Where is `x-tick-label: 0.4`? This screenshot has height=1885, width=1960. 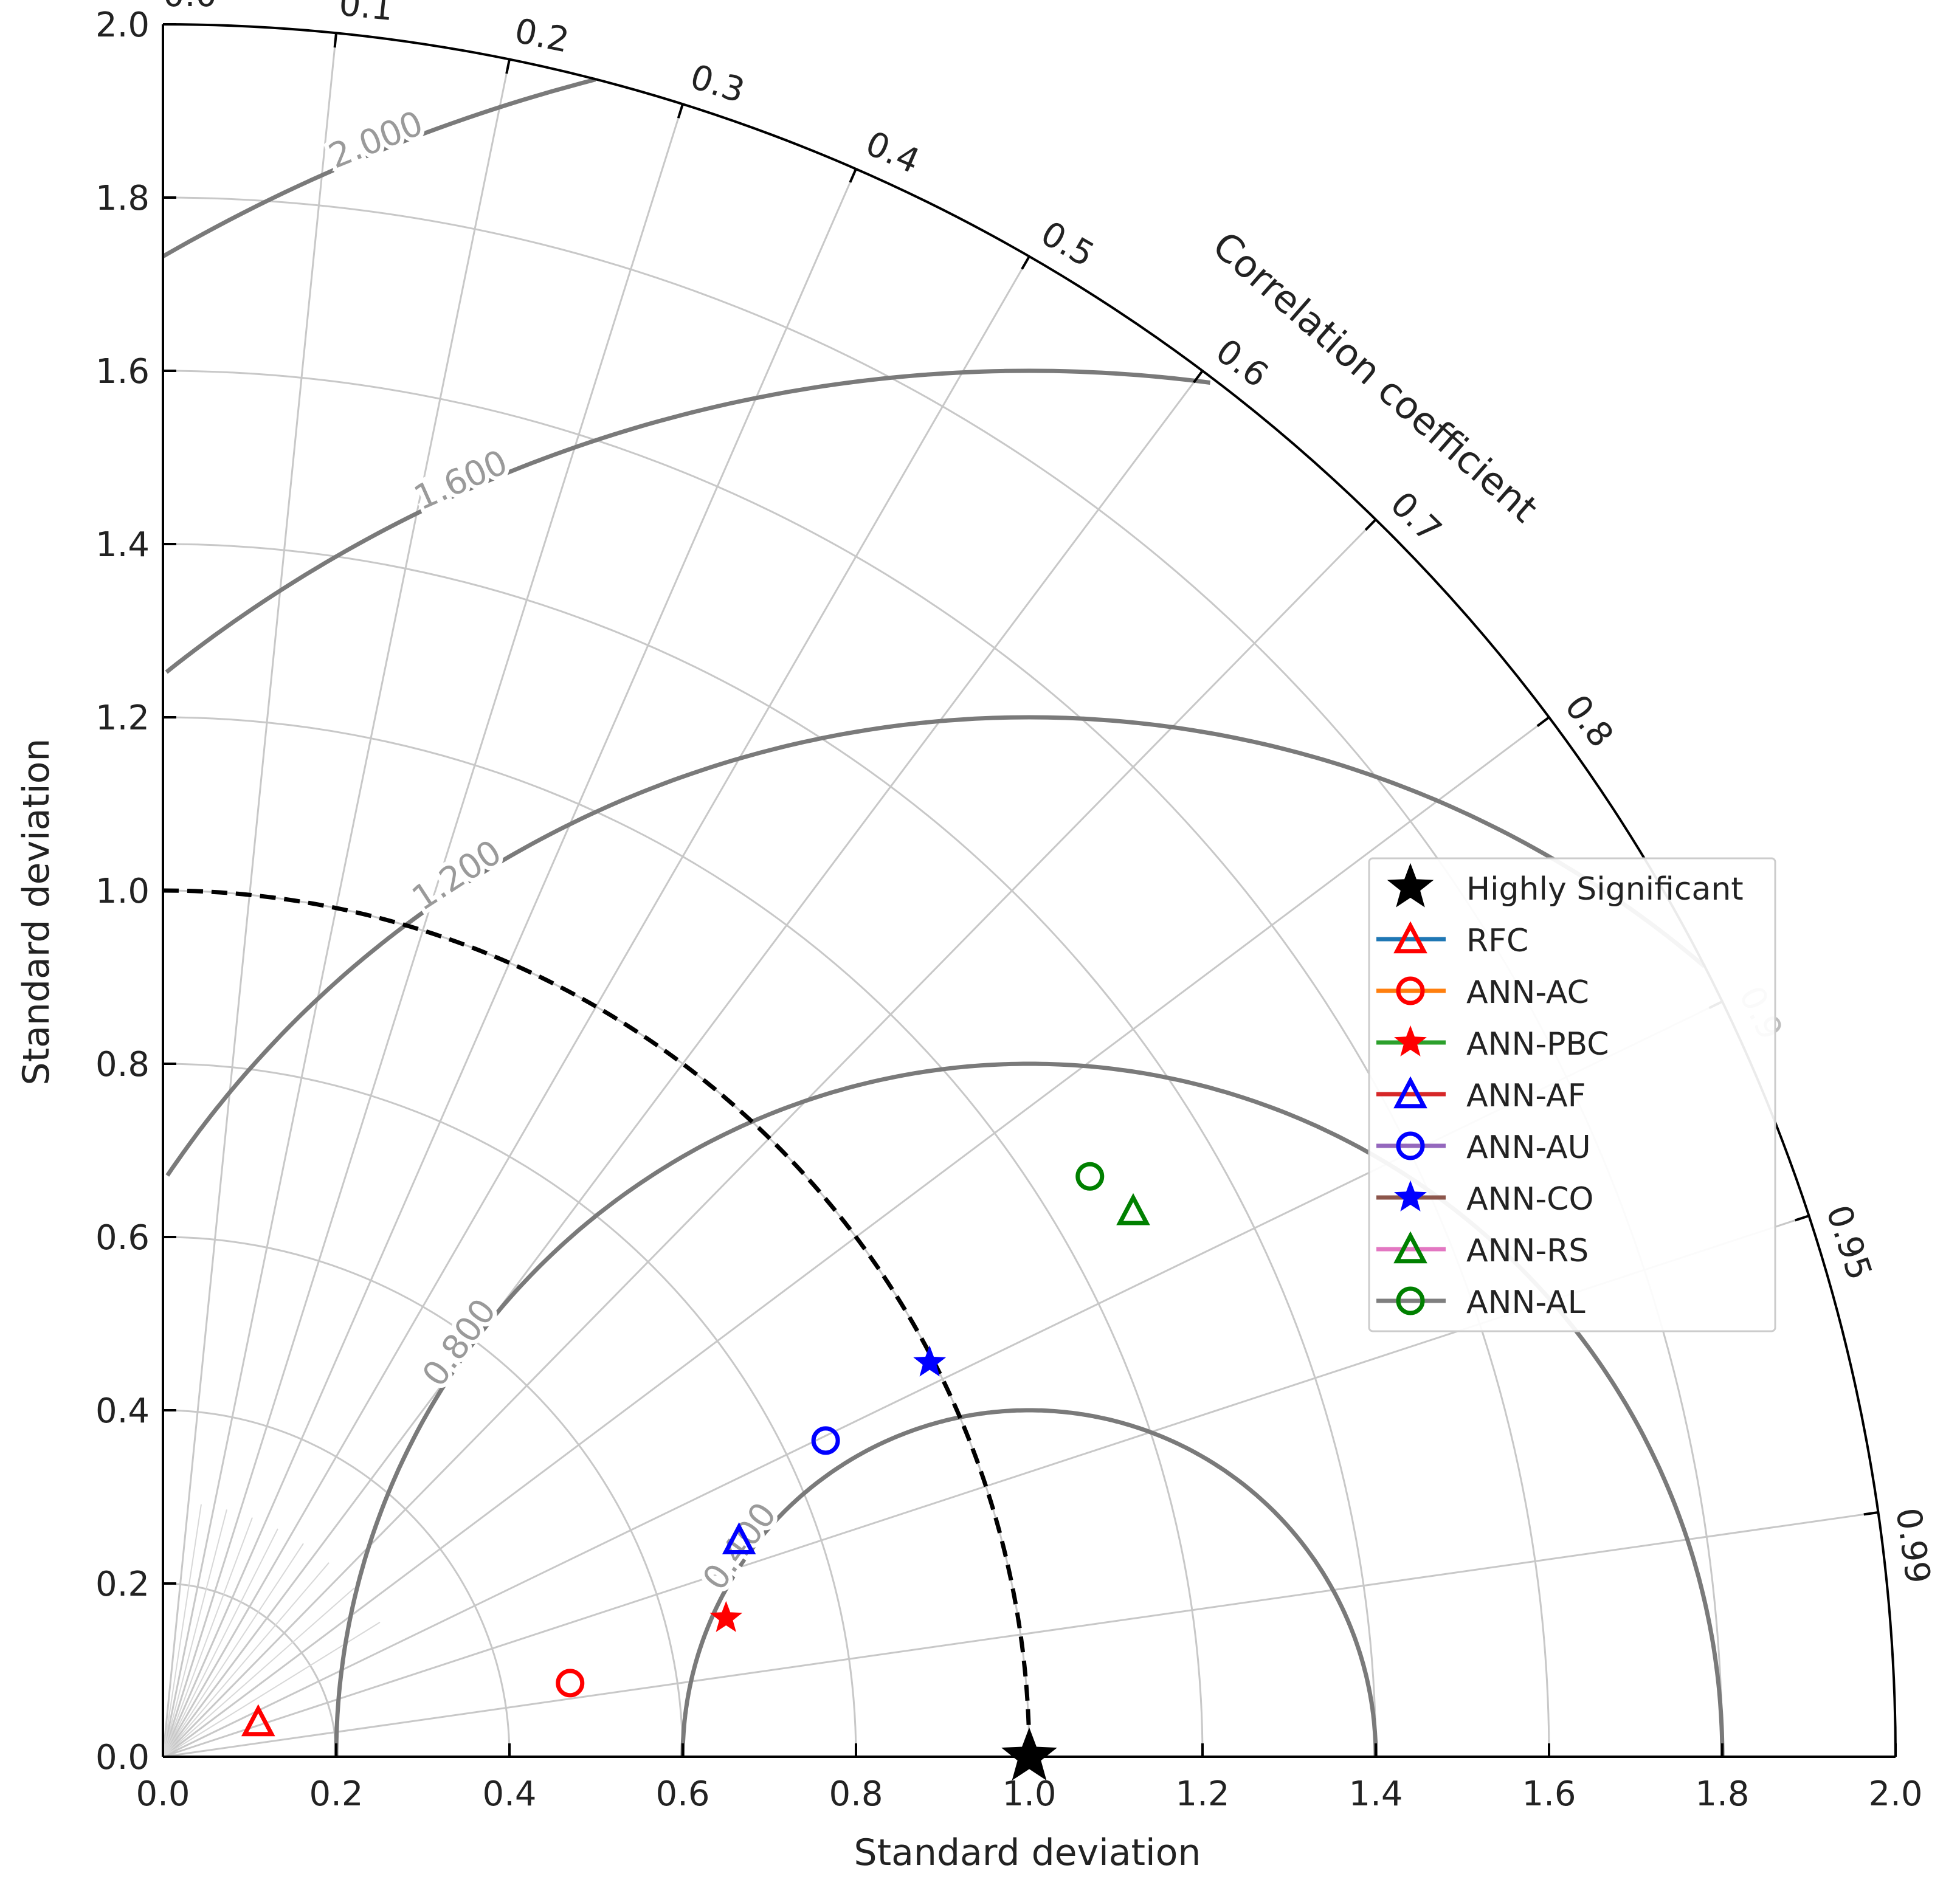
x-tick-label: 0.4 is located at coordinates (509, 1794).